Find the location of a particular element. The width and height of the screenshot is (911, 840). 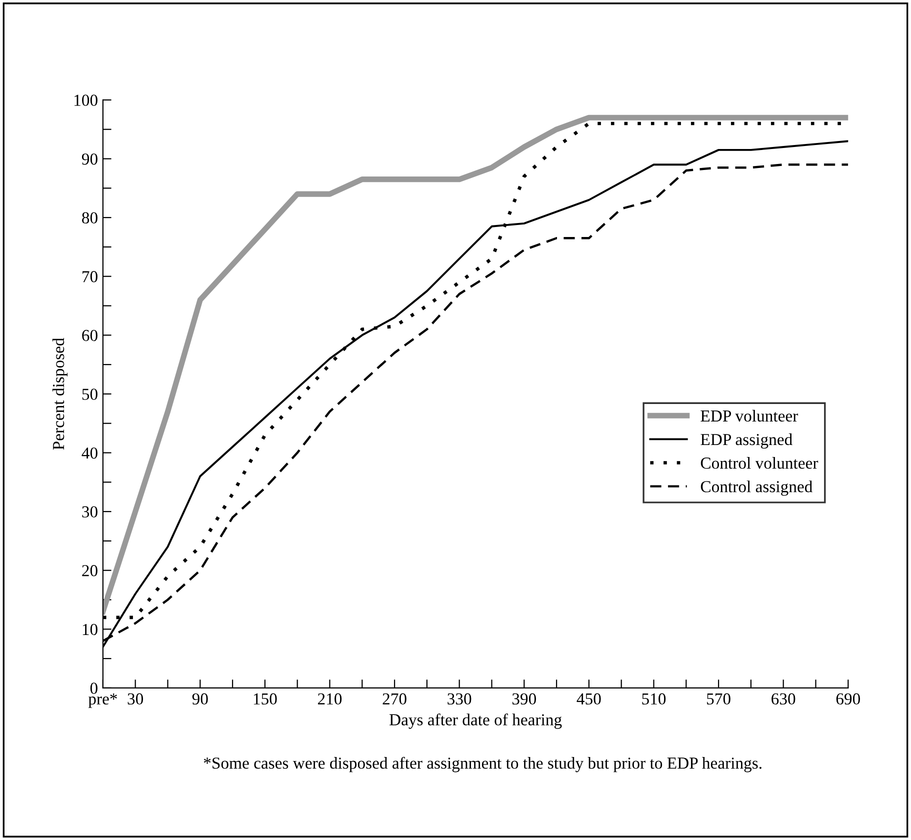

y-tick-label: 100 is located at coordinates (86, 100).